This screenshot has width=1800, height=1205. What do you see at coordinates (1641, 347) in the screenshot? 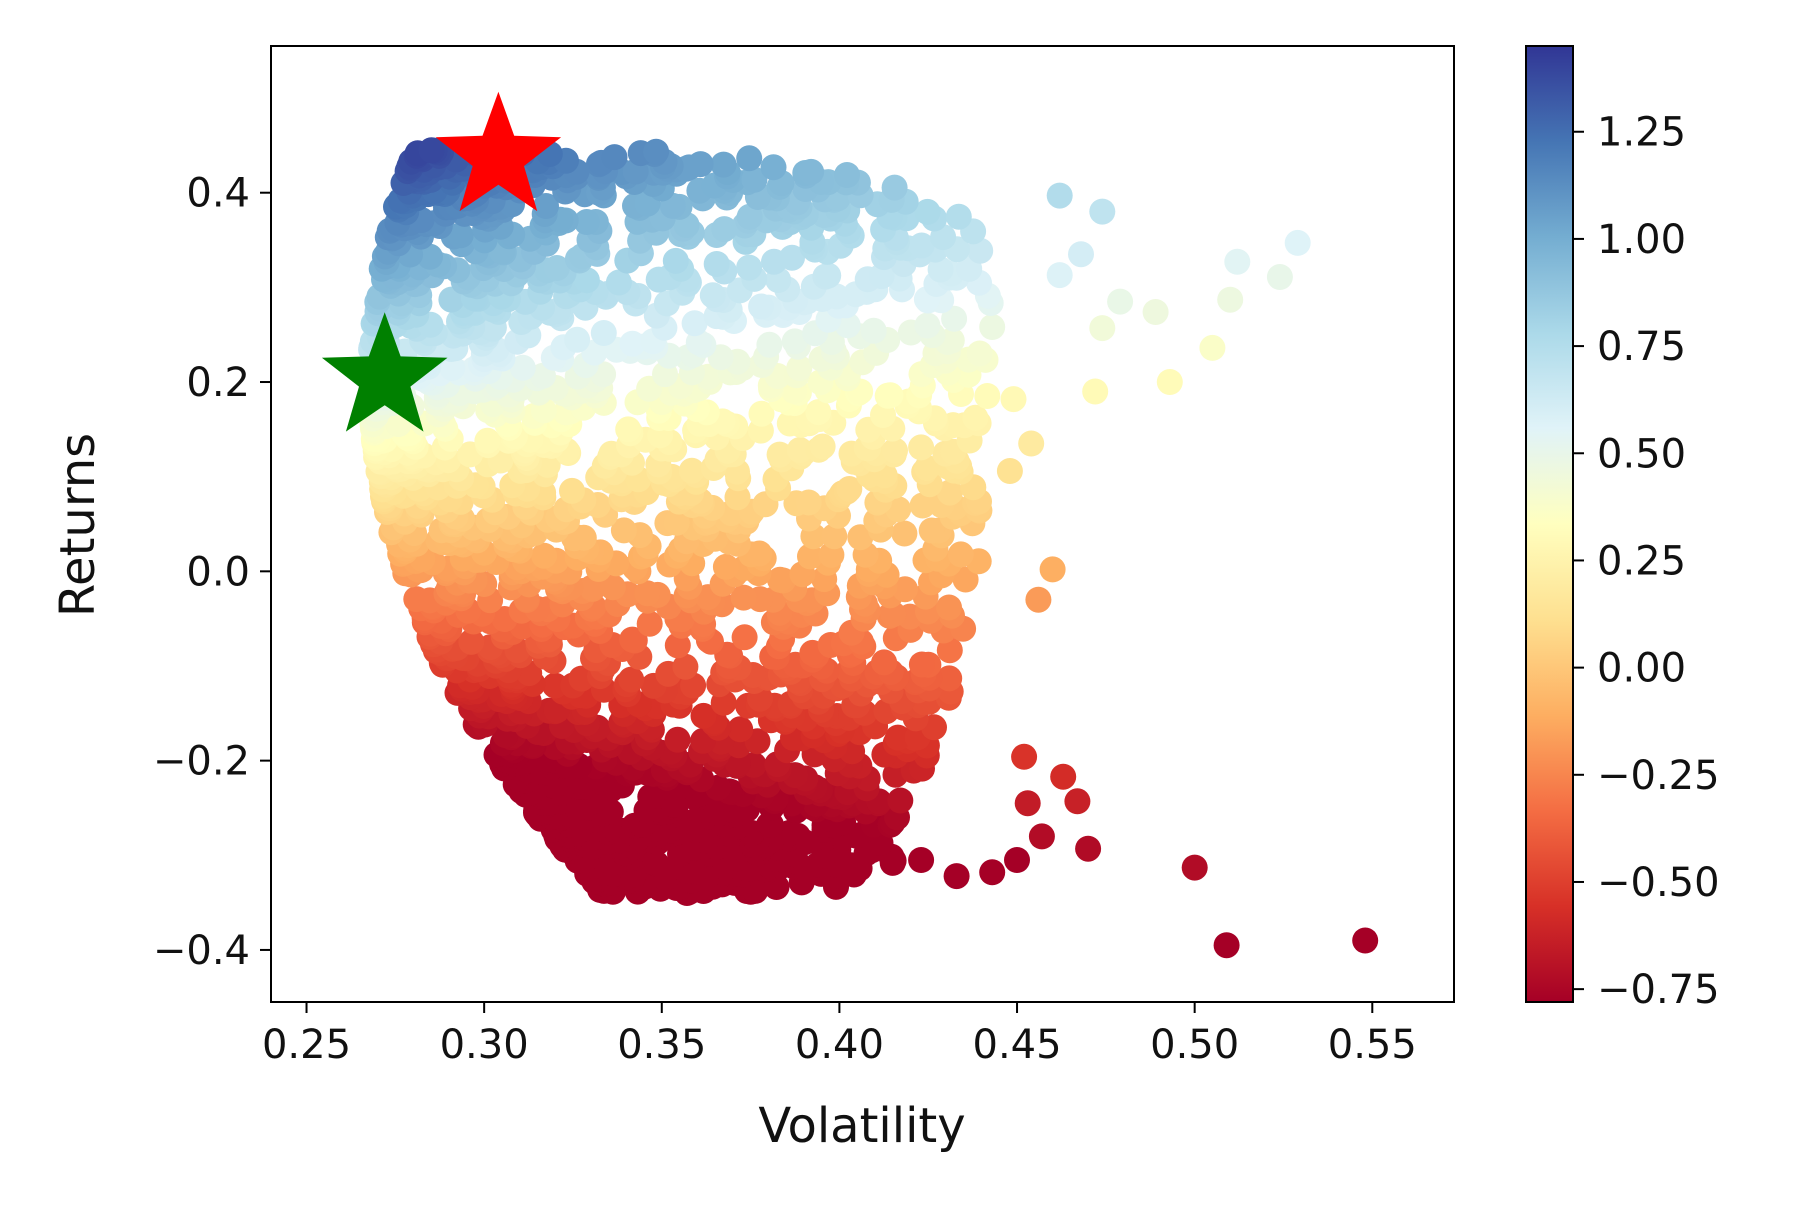
I see `colorbar-tick-label: 0.75` at bounding box center [1641, 347].